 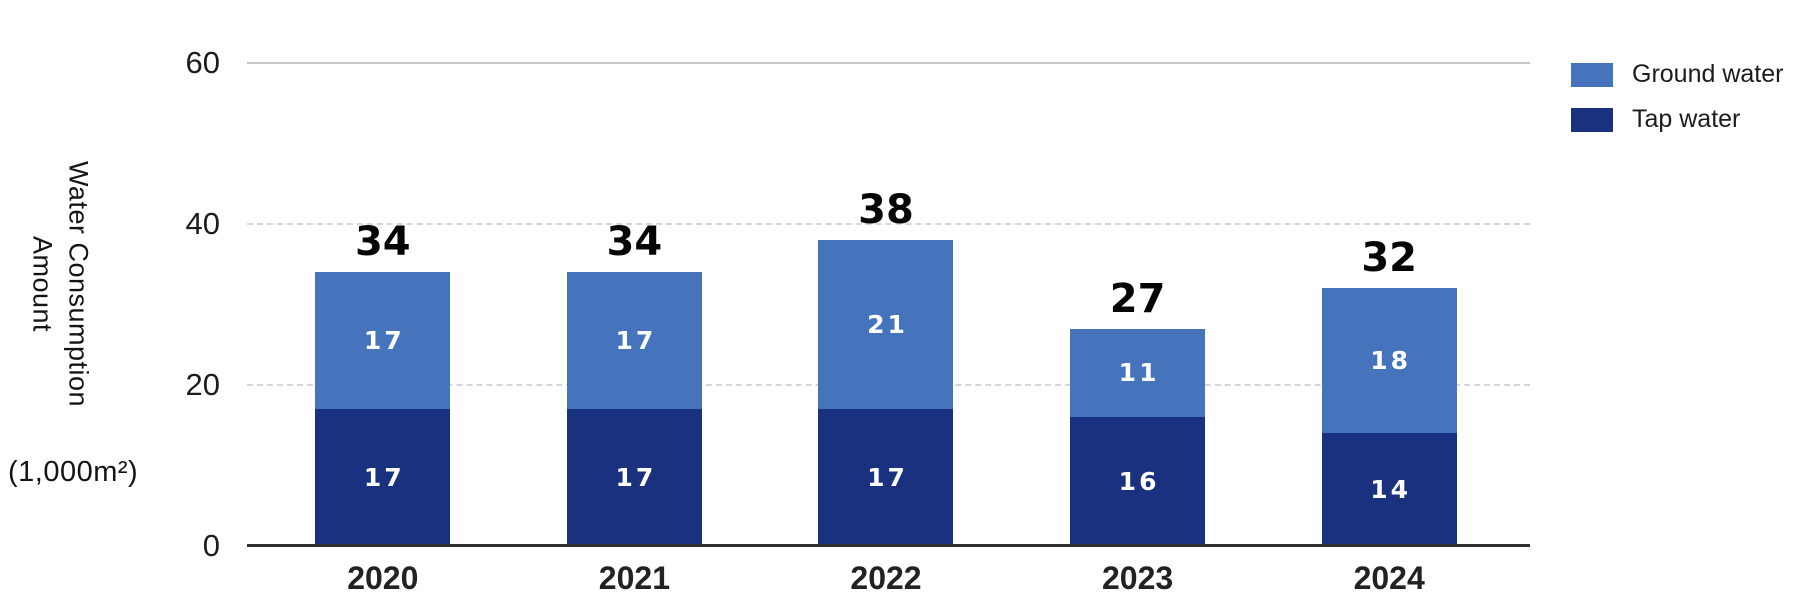 I want to click on ground-water-segment-label: 11, so click(x=1139, y=373).